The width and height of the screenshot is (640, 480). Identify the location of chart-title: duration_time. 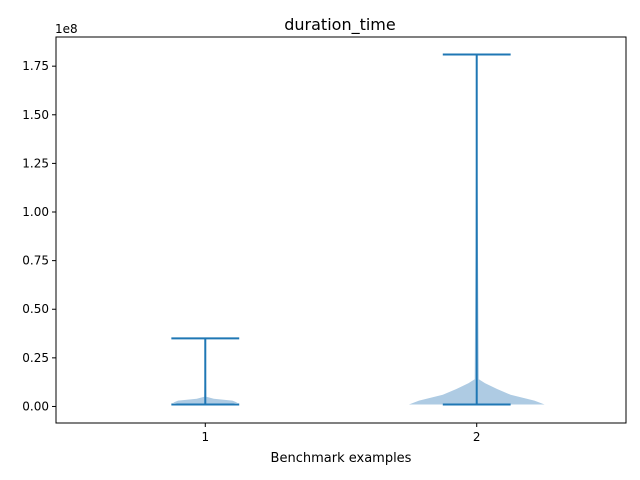
(339, 25).